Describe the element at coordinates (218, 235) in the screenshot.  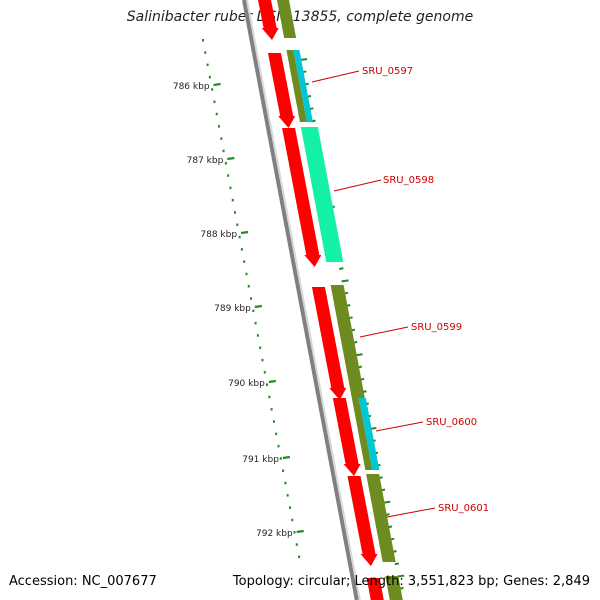
I see `ruler-tick-label: 788 kbp` at that location.